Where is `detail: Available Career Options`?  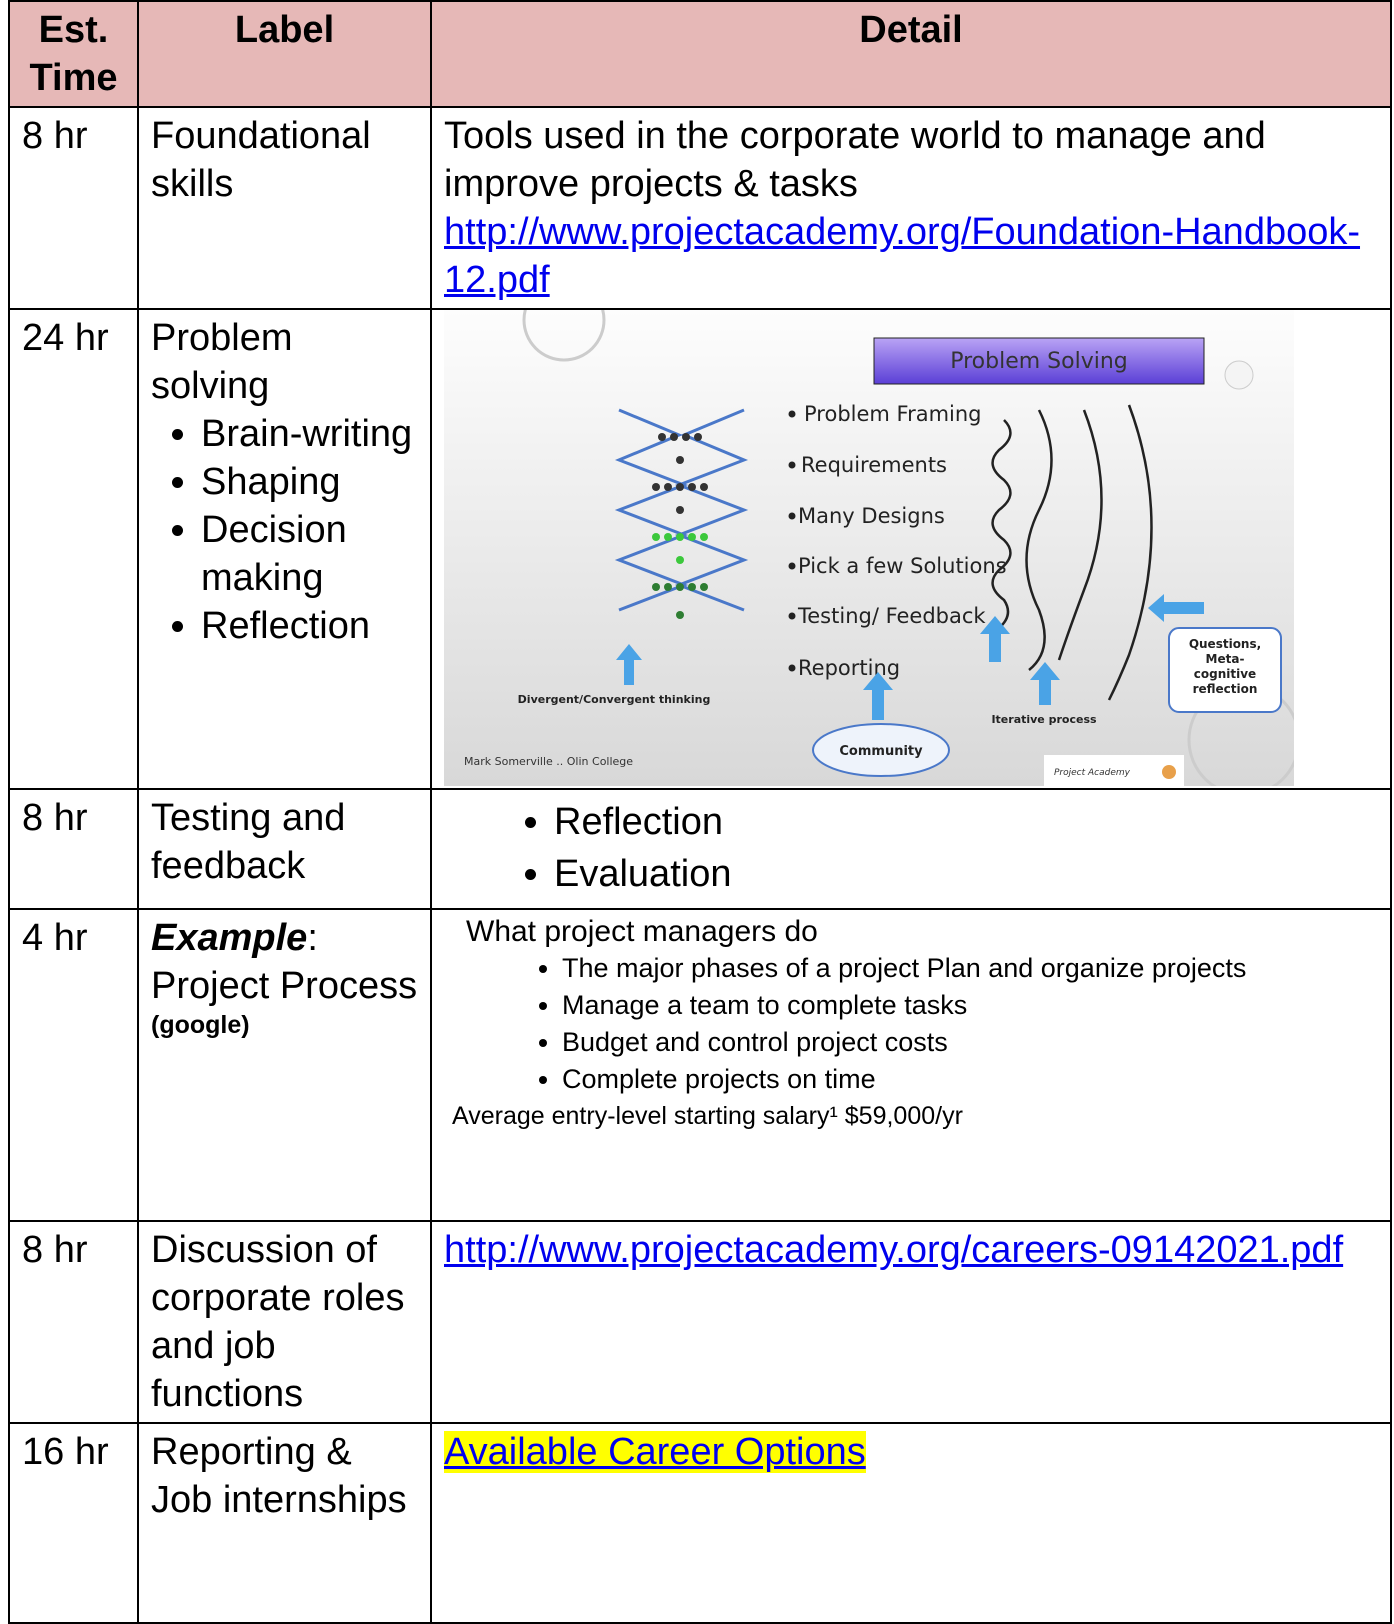 detail: Available Career Options is located at coordinates (911, 1523).